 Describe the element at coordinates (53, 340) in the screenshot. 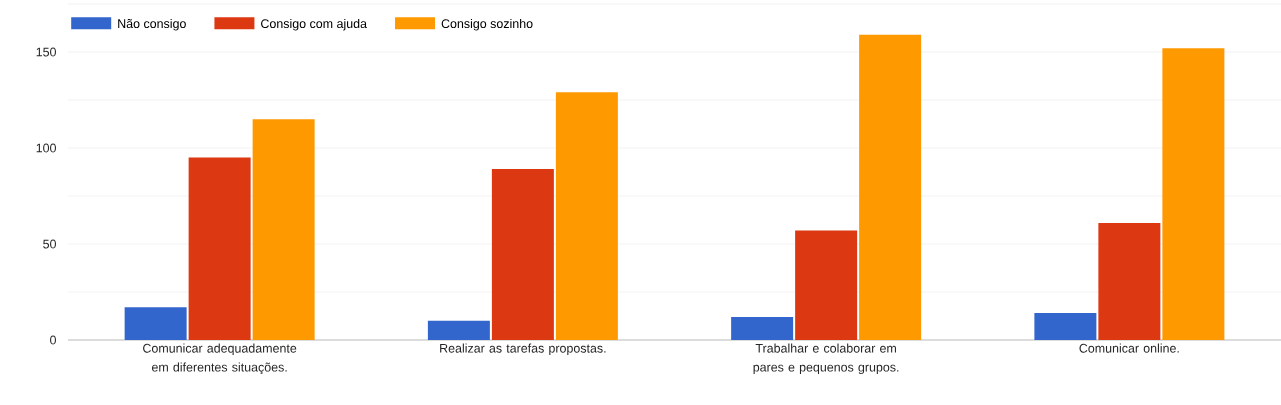

I see `y-tick-label: 0` at that location.